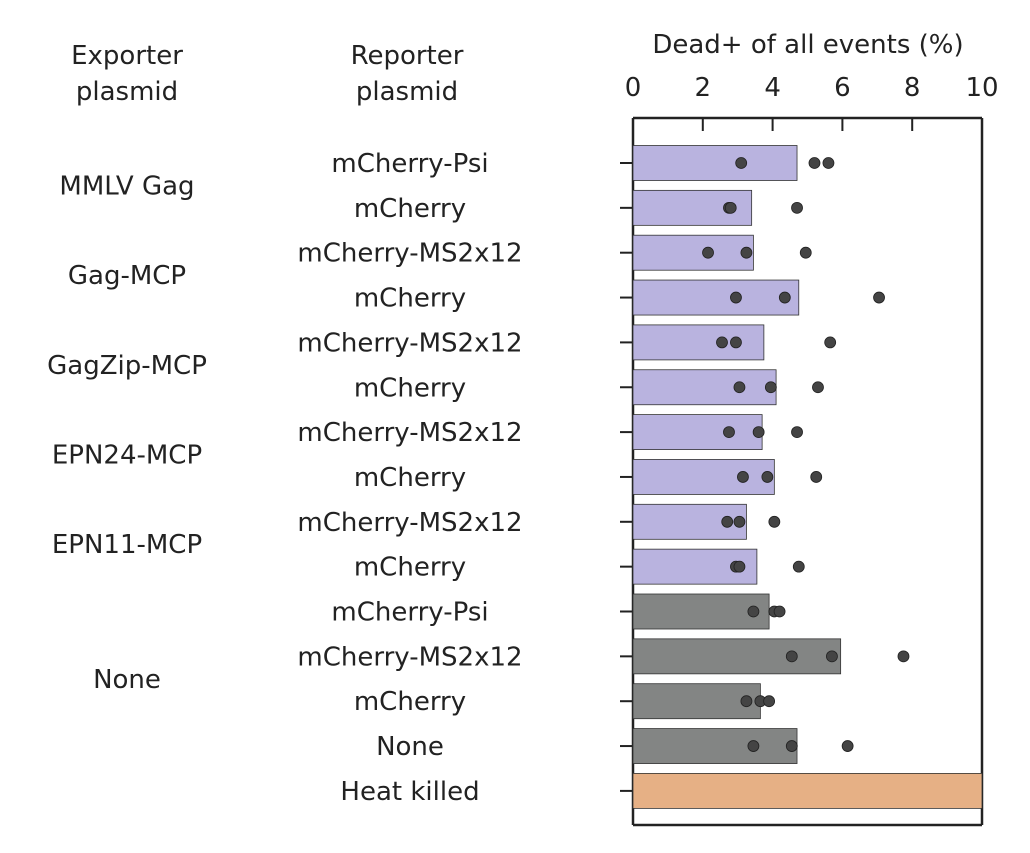  Describe the element at coordinates (409, 792) in the screenshot. I see `reporter-label: Heat killed` at that location.